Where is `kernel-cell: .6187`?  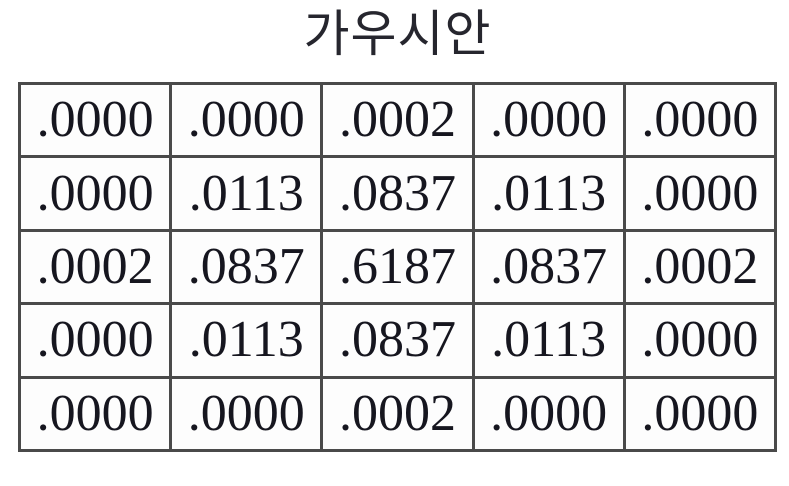
kernel-cell: .6187 is located at coordinates (397, 267).